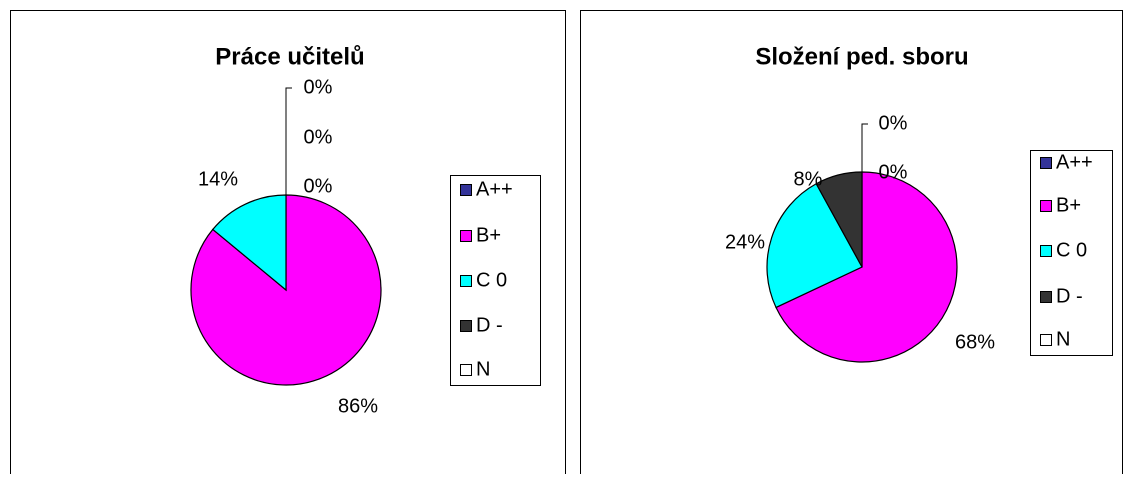 The width and height of the screenshot is (1131, 479). I want to click on chart-title: Práce učitelů, so click(289, 56).